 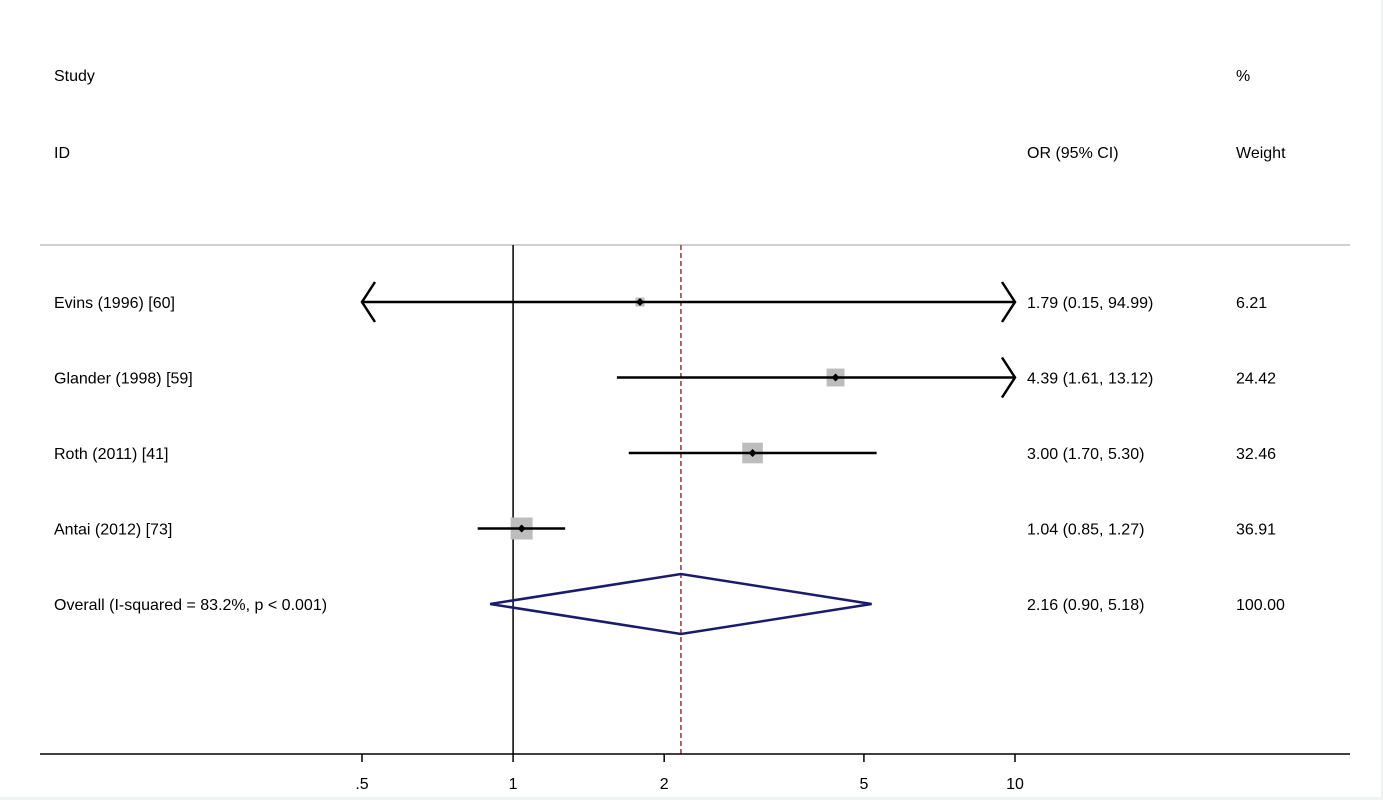 What do you see at coordinates (1261, 153) in the screenshot?
I see `header-weight: Weight` at bounding box center [1261, 153].